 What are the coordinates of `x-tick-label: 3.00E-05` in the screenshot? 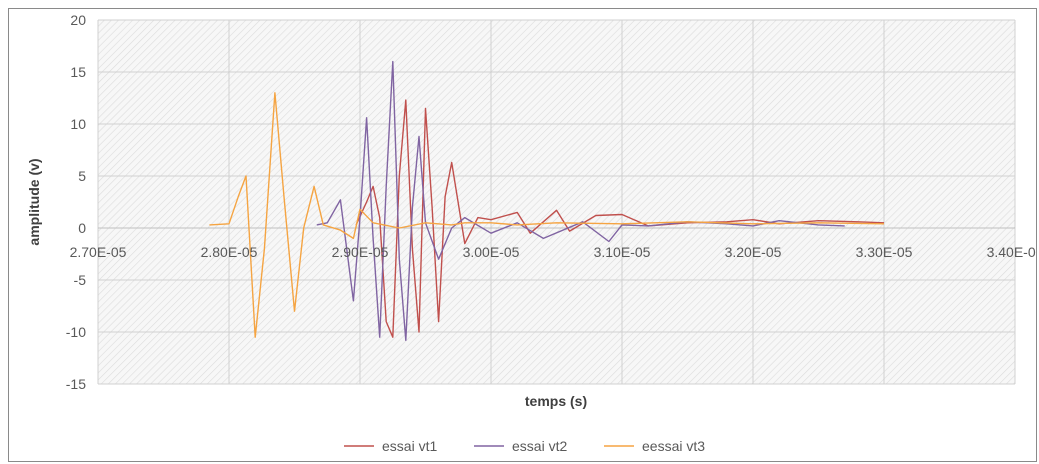 It's located at (491, 252).